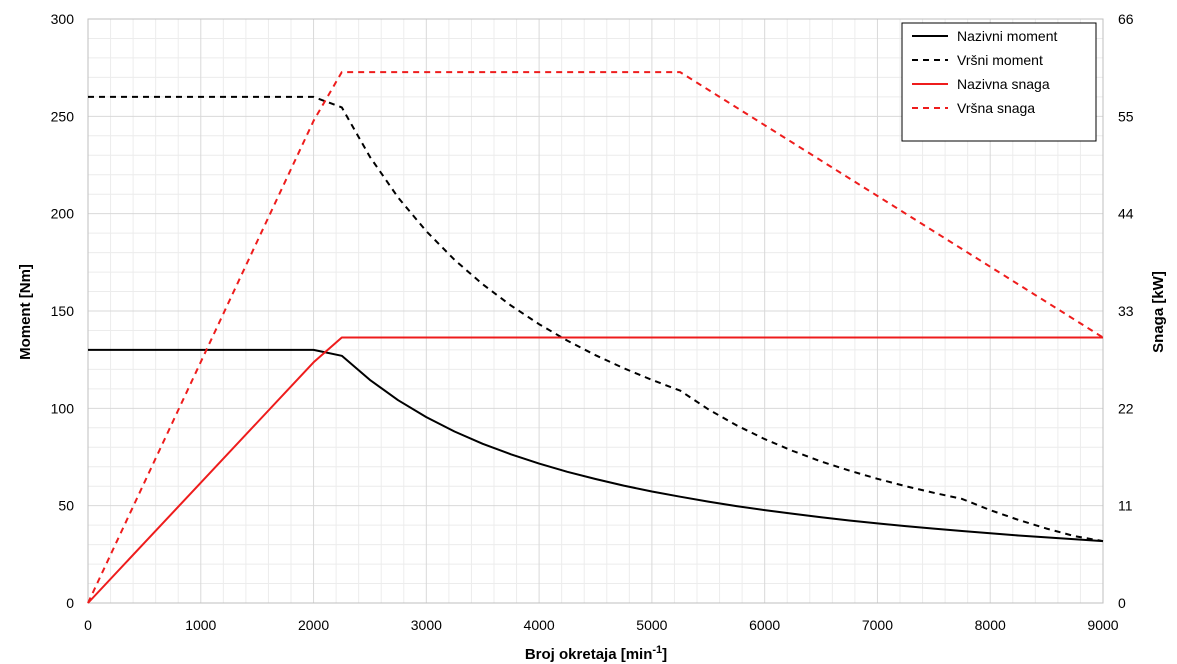 The height and width of the screenshot is (664, 1177). I want to click on legend-label: Vršna snaga, so click(996, 108).